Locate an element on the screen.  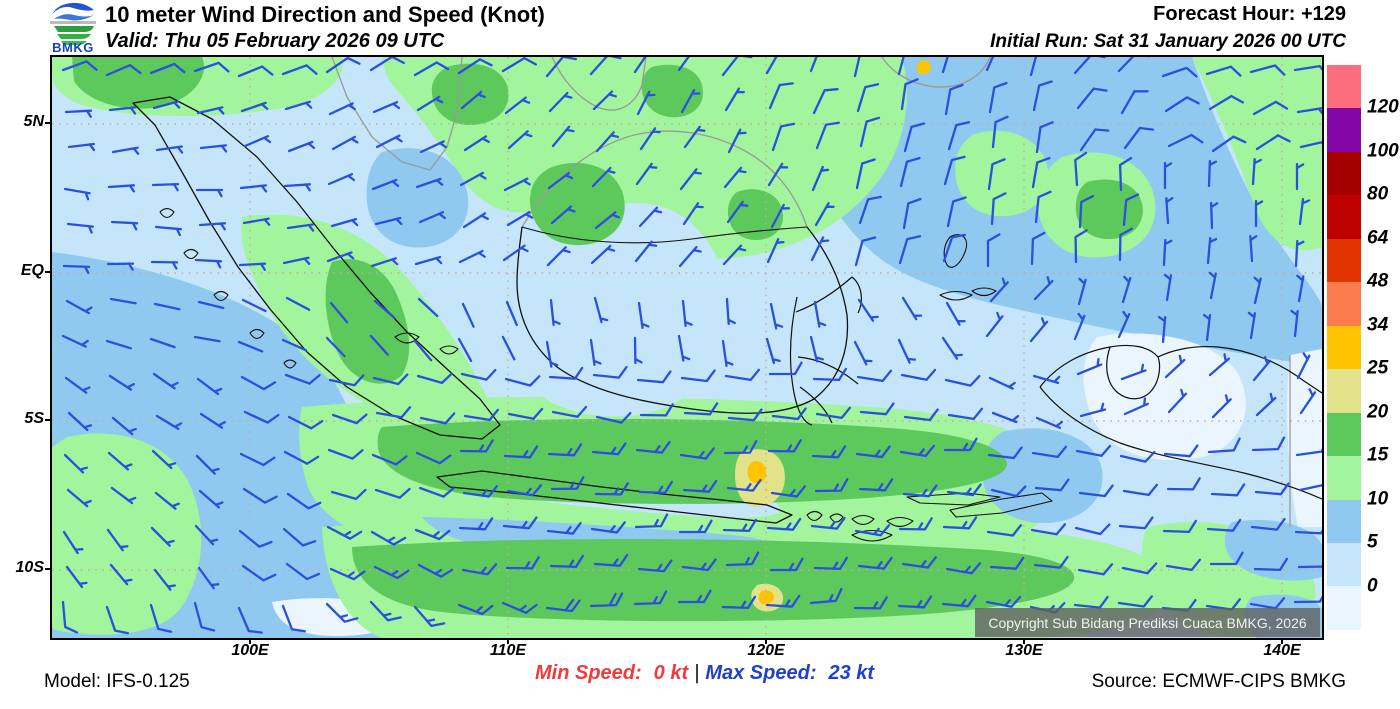
legend-label-80: 80 is located at coordinates (1378, 194).